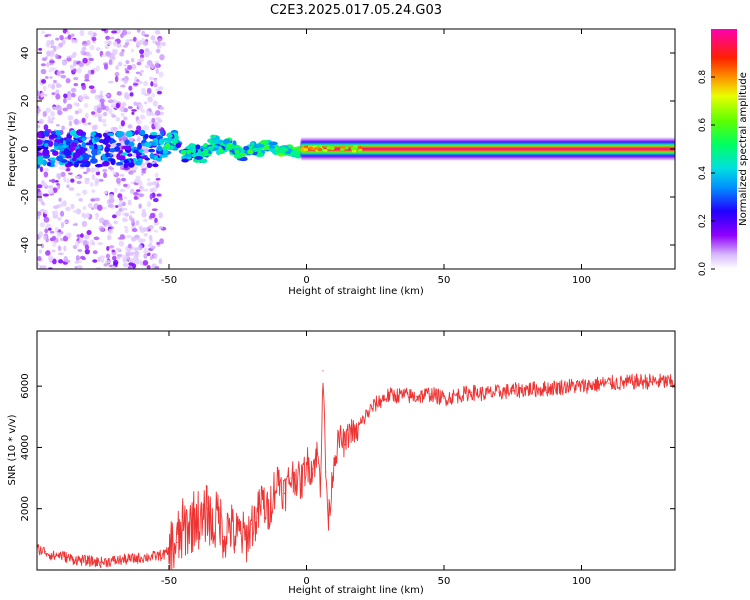 Image resolution: width=750 pixels, height=600 pixels. What do you see at coordinates (703, 77) in the screenshot?
I see `colorbar-tick-label: 0.8` at bounding box center [703, 77].